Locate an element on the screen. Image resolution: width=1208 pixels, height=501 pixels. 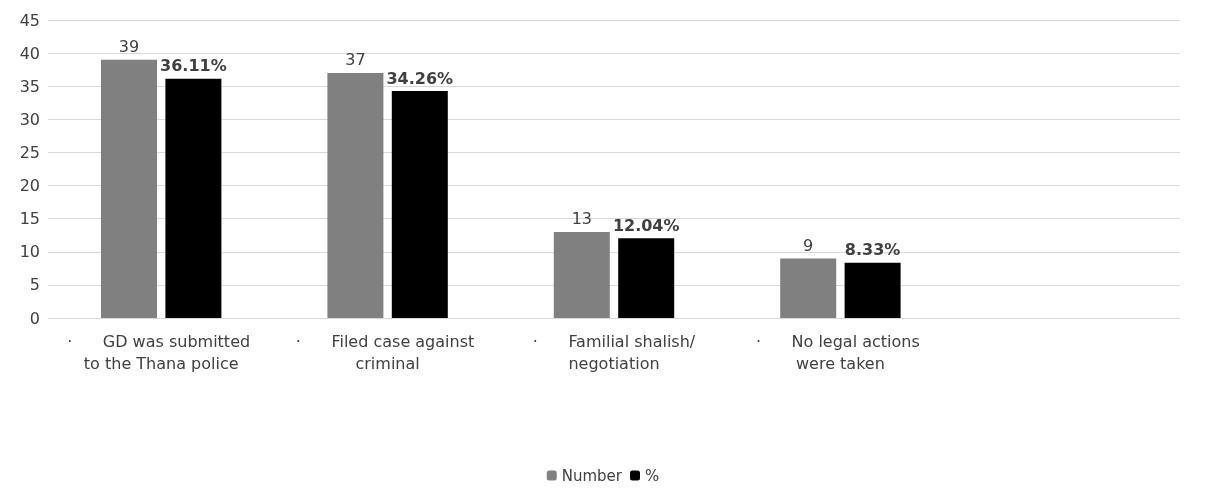
legend-label: % is located at coordinates (652, 475).